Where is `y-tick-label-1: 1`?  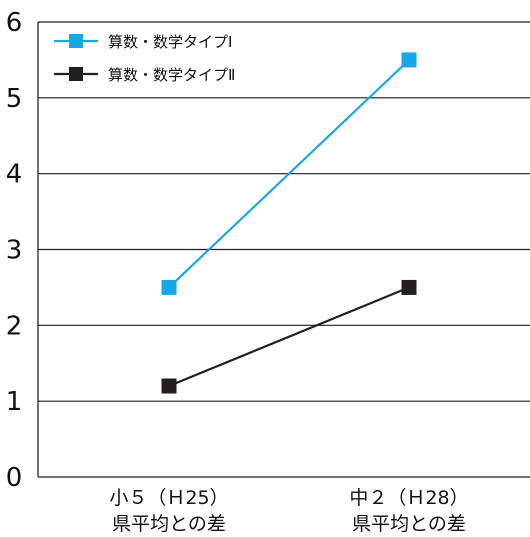
y-tick-label-1: 1 is located at coordinates (14, 402).